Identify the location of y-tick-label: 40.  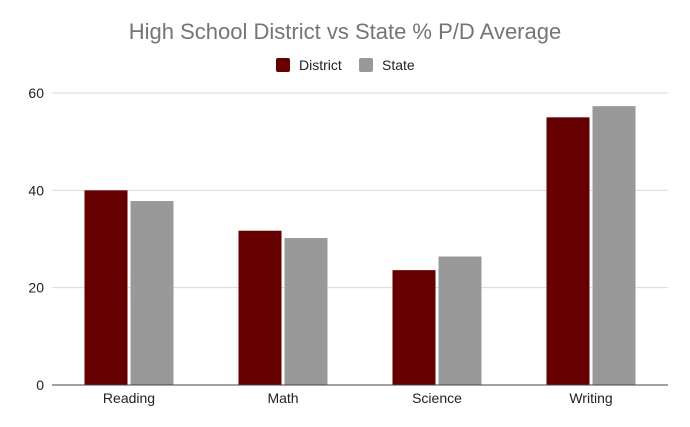
(36, 190).